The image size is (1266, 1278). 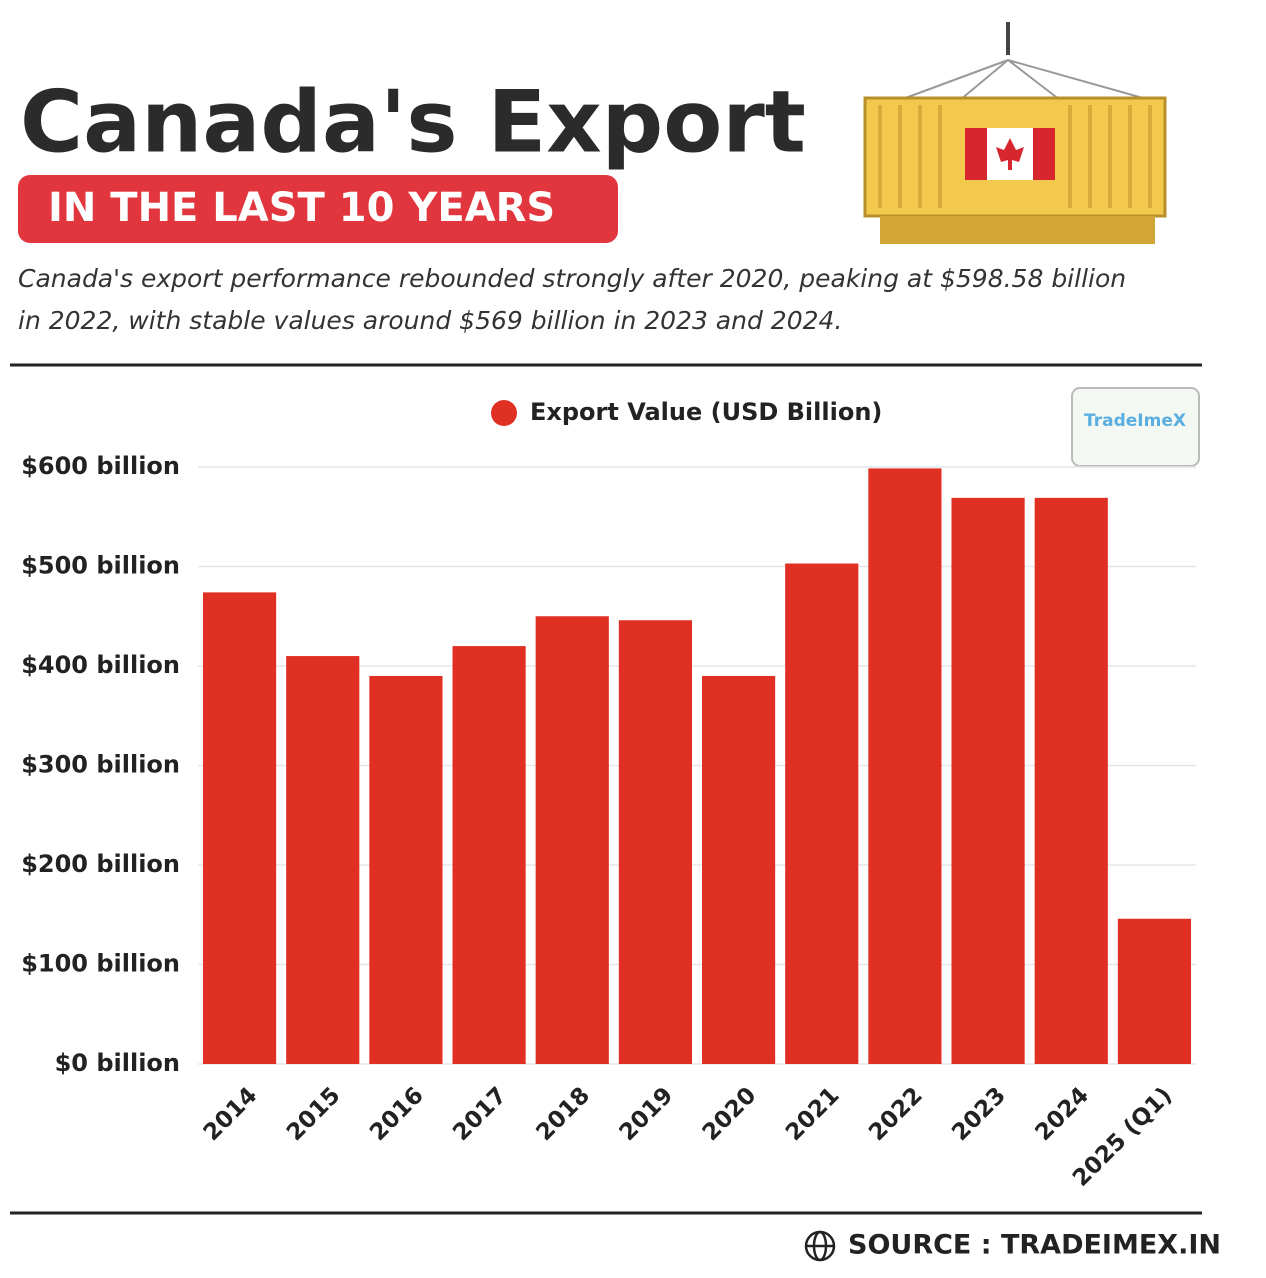 What do you see at coordinates (813, 1114) in the screenshot?
I see `x-tick-label: 2021` at bounding box center [813, 1114].